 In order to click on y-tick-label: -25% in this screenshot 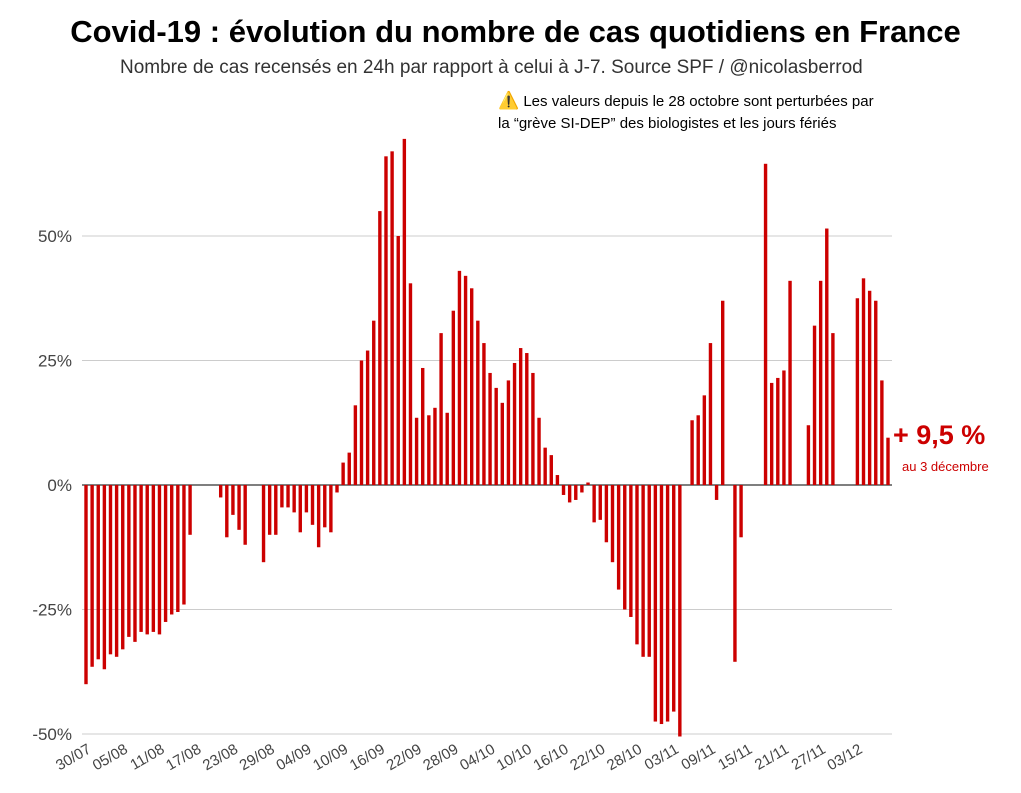, I will do `click(52, 610)`.